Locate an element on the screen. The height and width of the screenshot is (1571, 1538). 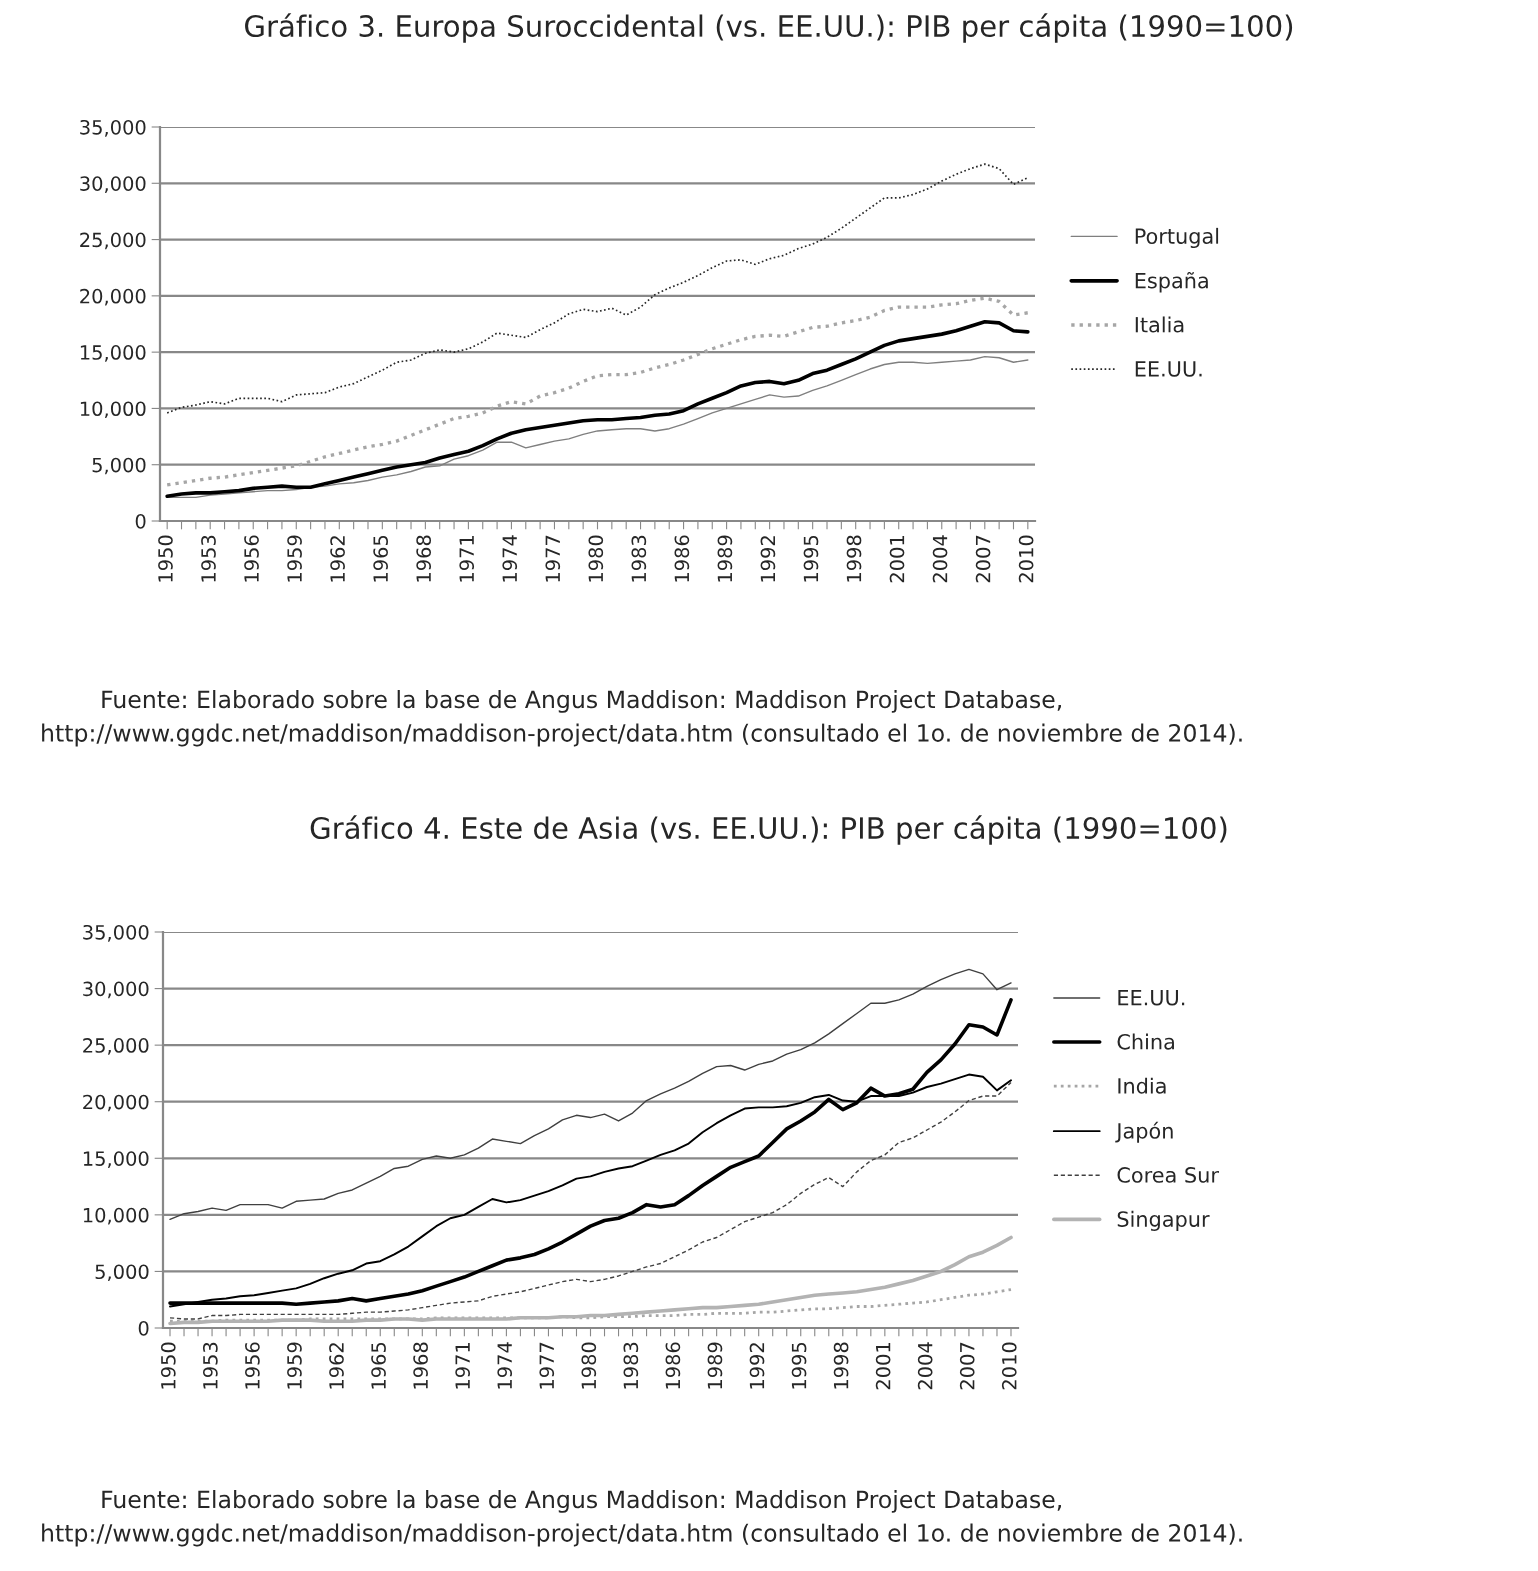
legend-label: Portugal is located at coordinates (1177, 238).